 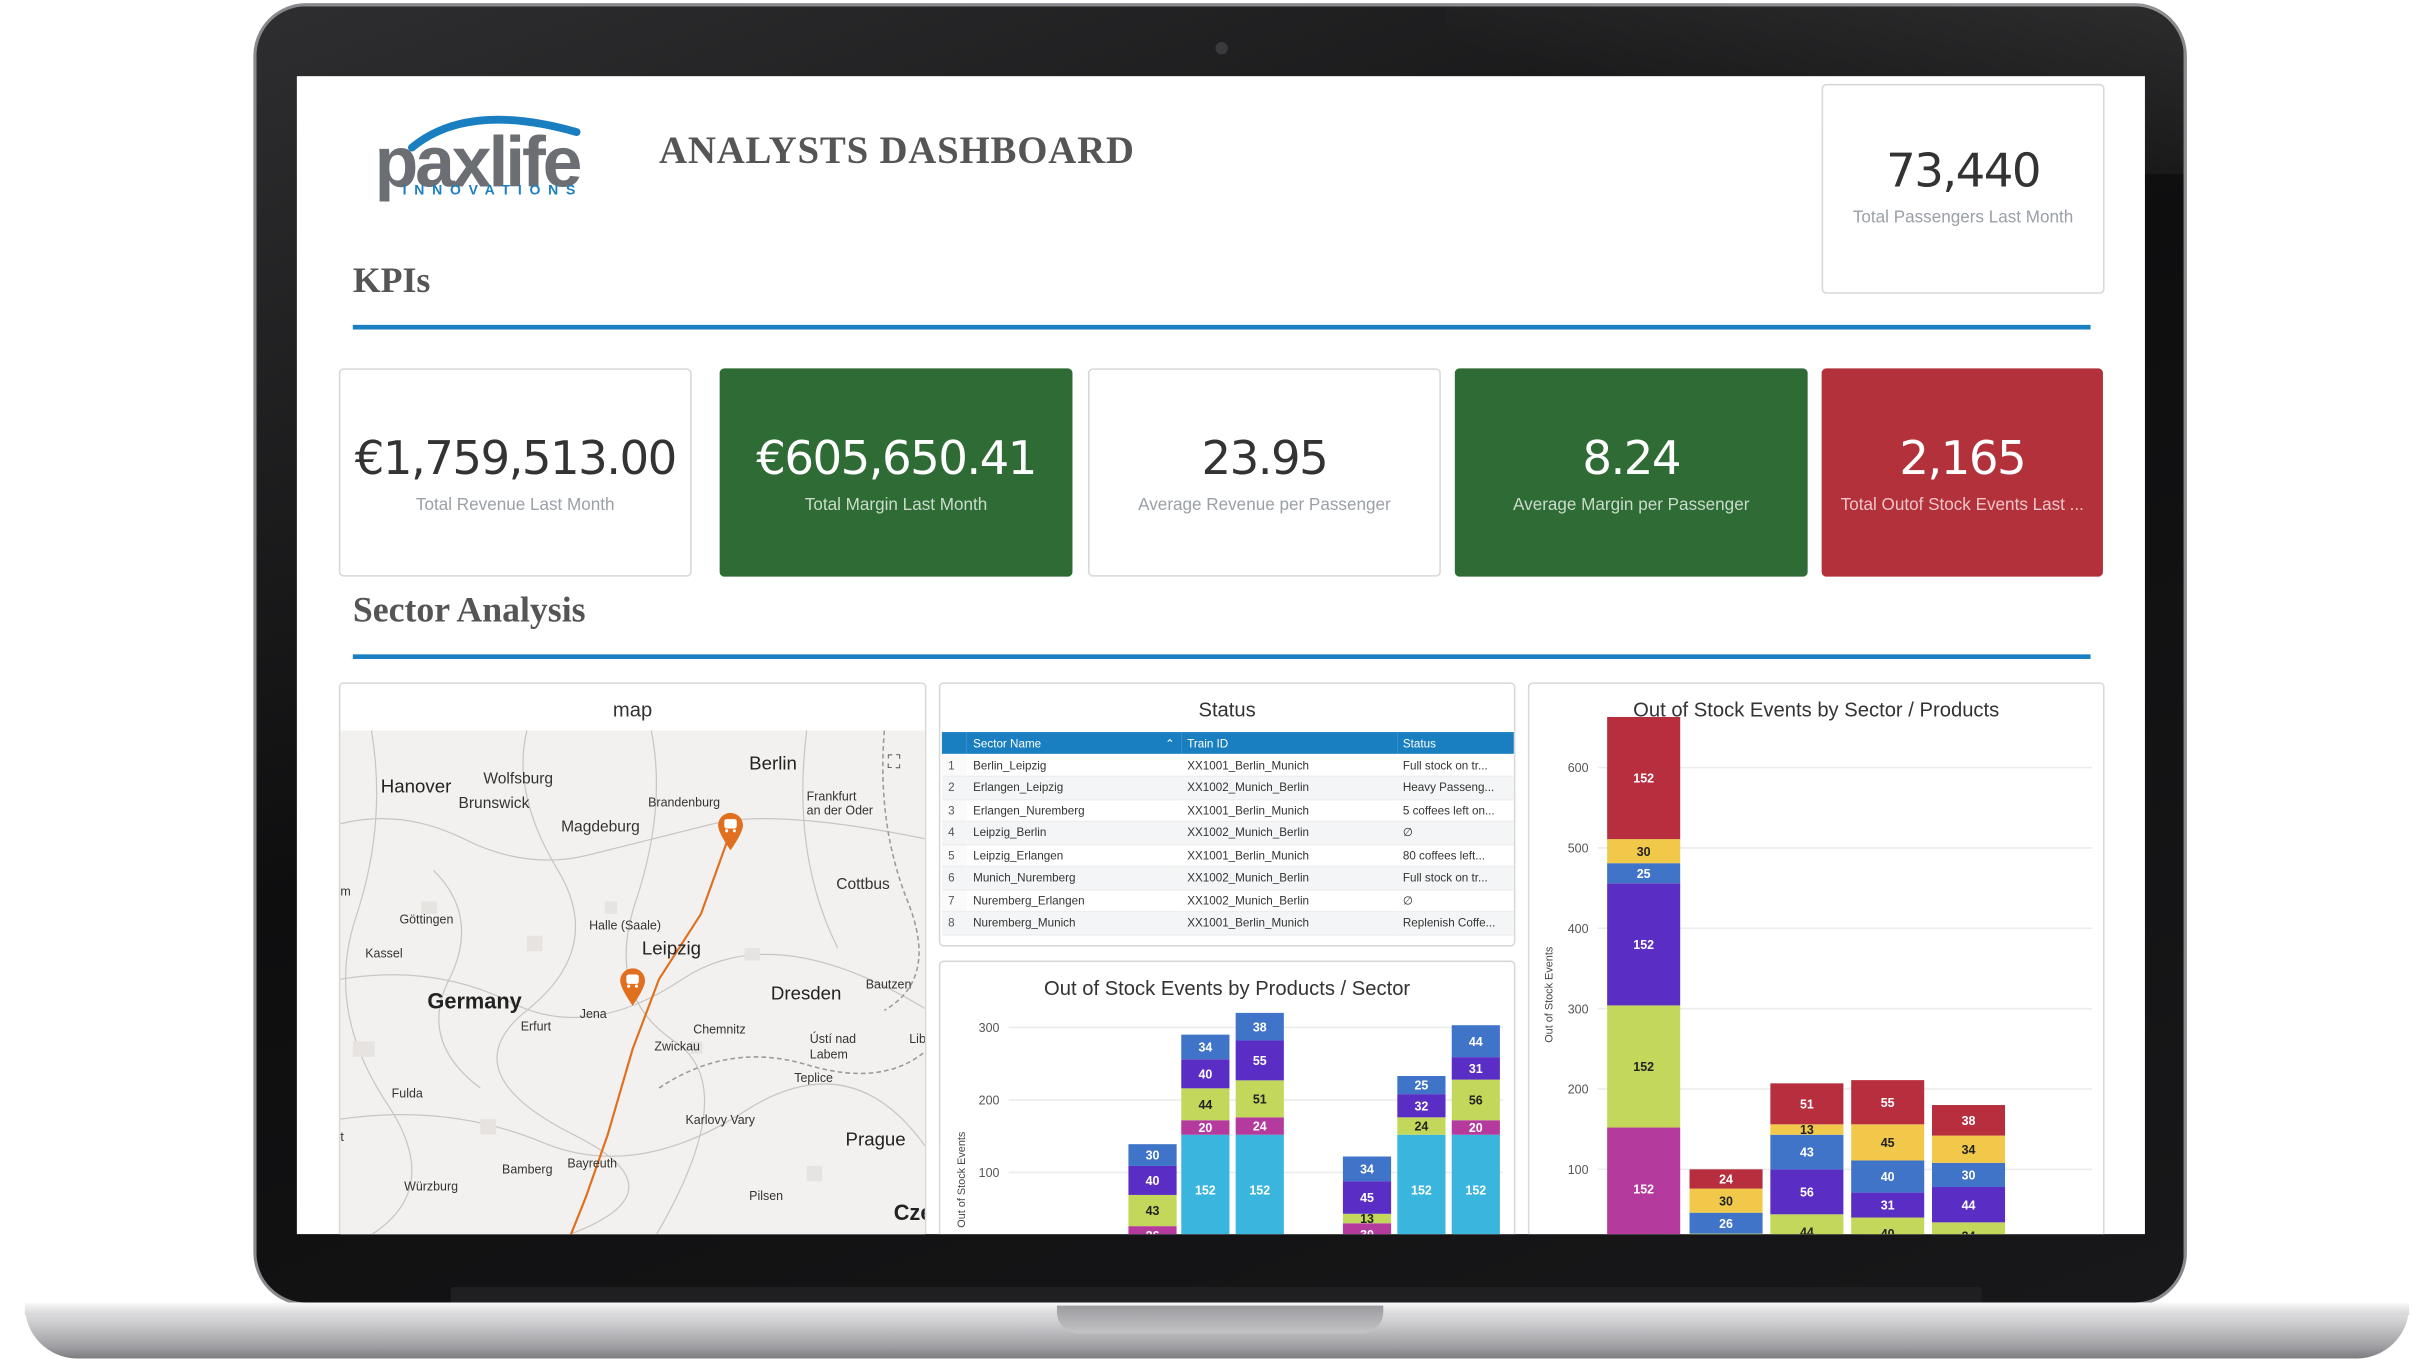 I want to click on column-header-status: Status, so click(x=1455, y=743).